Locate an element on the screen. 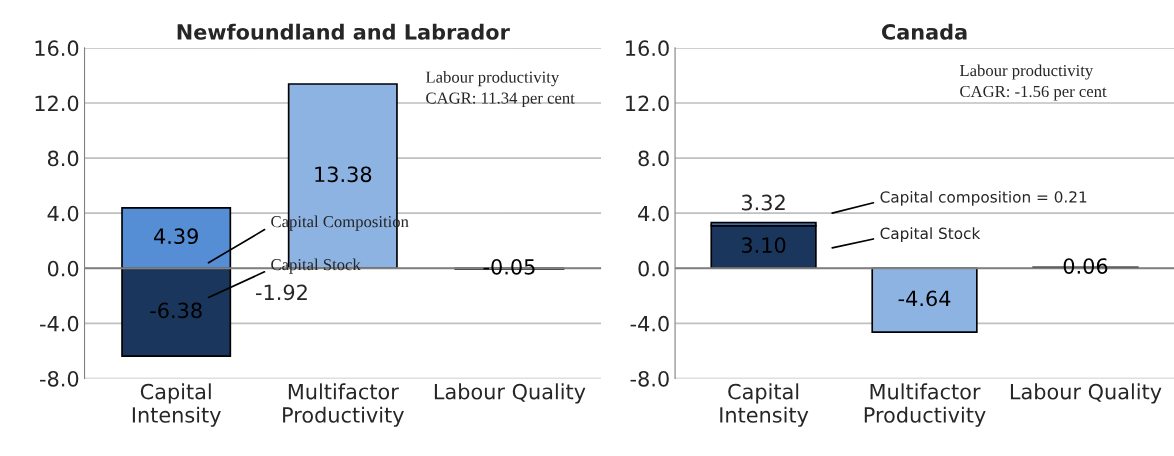  data-label: -6.38 is located at coordinates (176, 310).